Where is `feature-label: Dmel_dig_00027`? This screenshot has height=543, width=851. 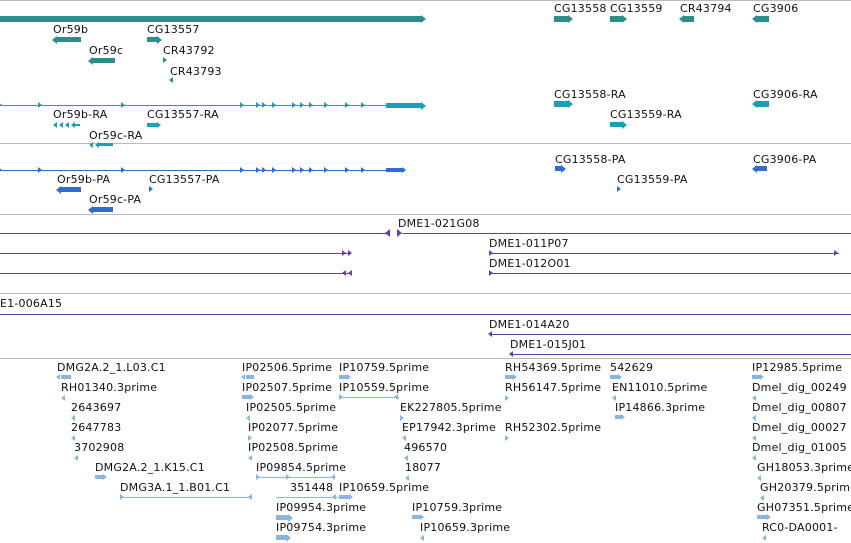
feature-label: Dmel_dig_00027 is located at coordinates (799, 427).